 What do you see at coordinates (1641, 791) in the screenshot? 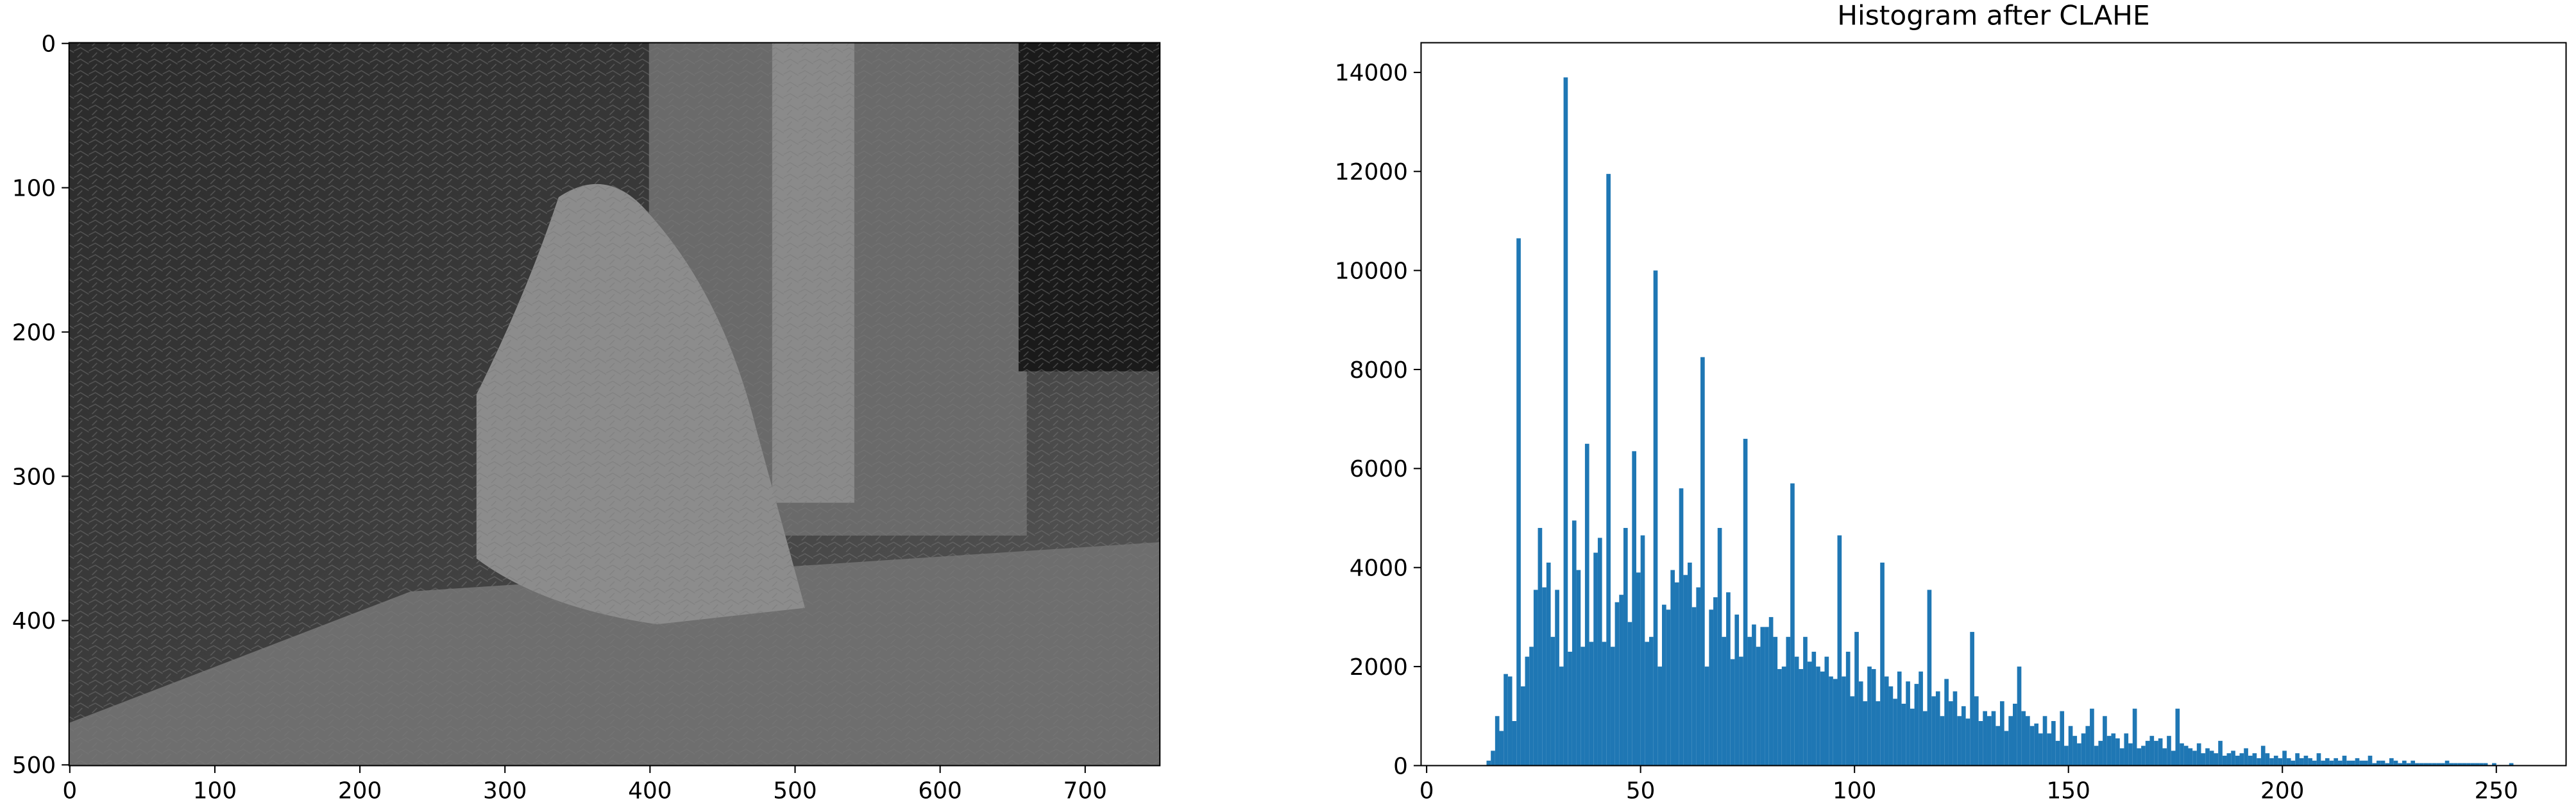
I see `x-tick-label: 50` at bounding box center [1641, 791].